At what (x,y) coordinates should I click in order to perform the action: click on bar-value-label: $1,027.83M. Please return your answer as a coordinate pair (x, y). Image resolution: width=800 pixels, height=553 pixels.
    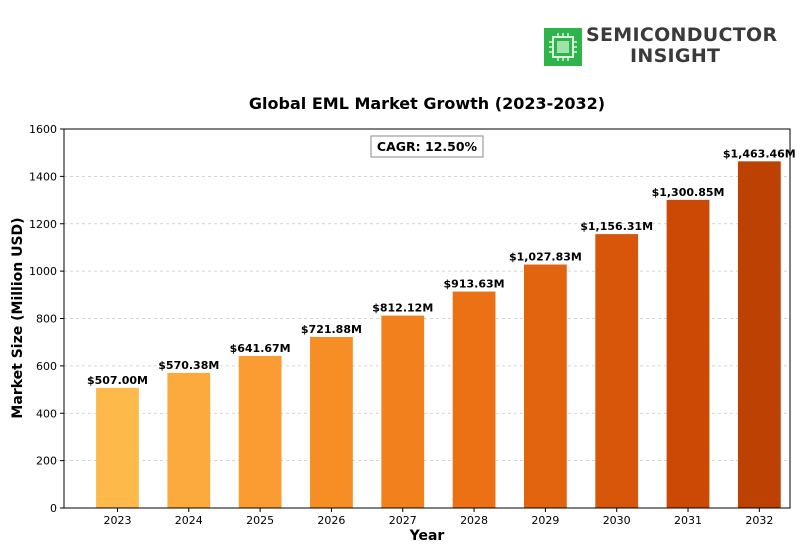
    Looking at the image, I should click on (545, 257).